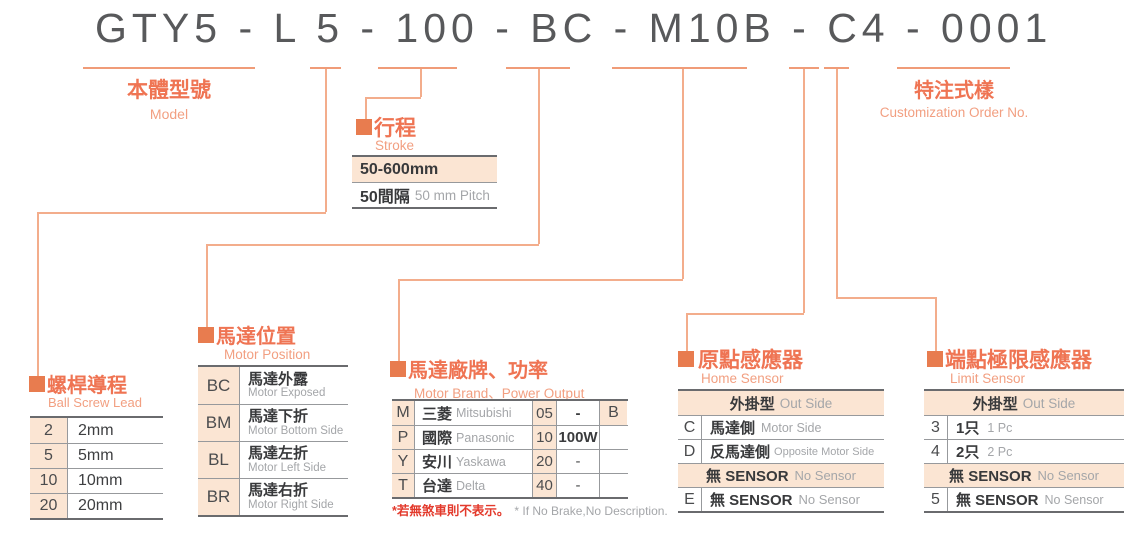 This screenshot has width=1130, height=534. I want to click on connector-home-h, so click(745, 314).